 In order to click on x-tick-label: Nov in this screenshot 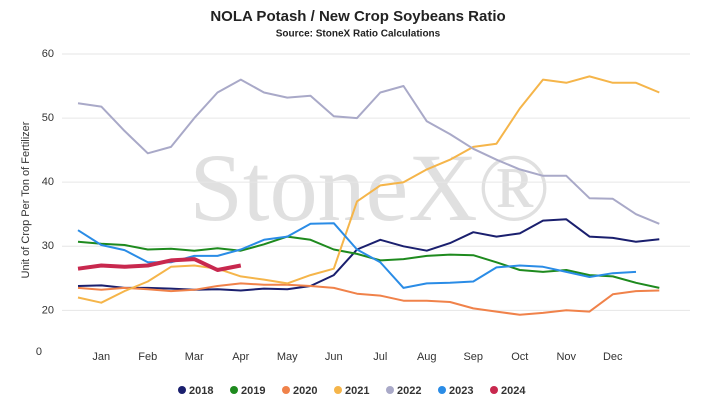, I will do `click(566, 357)`.